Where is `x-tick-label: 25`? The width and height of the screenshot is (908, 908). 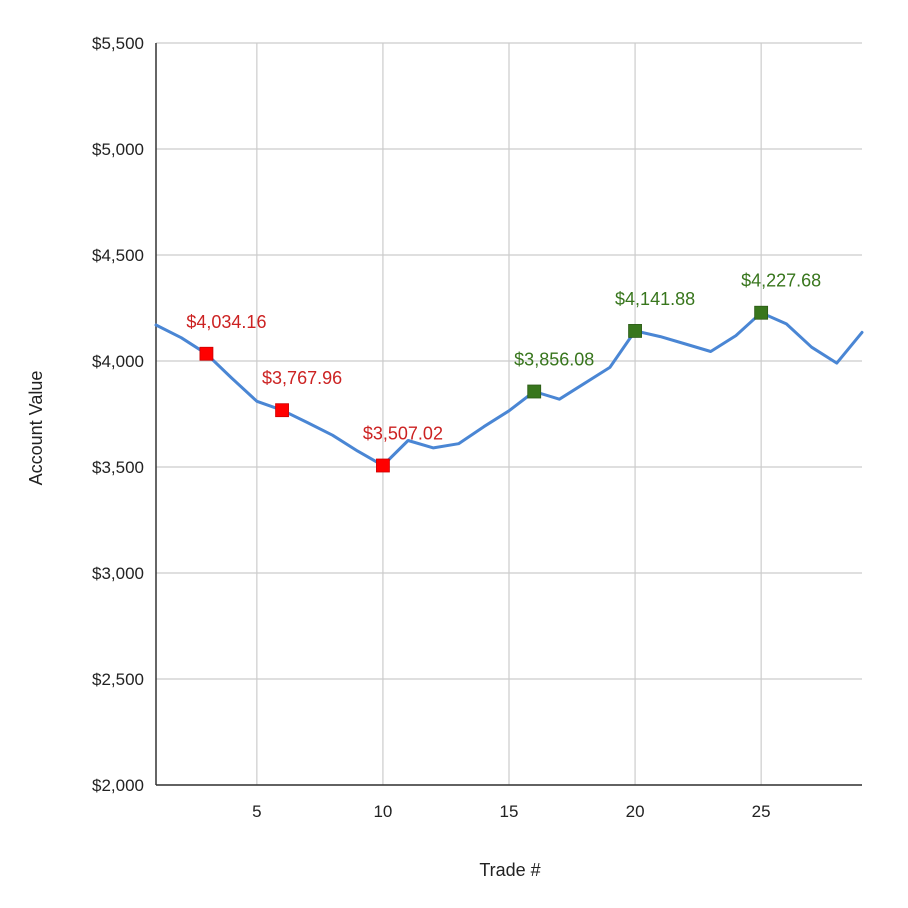
x-tick-label: 25 is located at coordinates (761, 811).